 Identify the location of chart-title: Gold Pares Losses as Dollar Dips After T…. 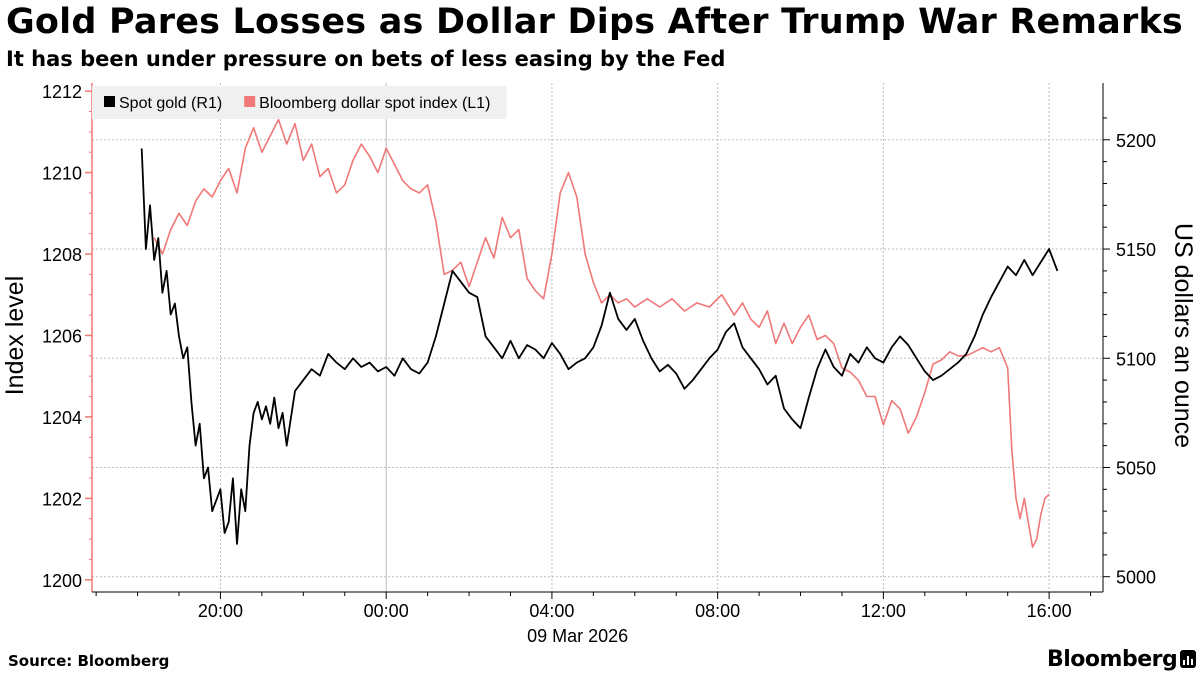
(594, 22).